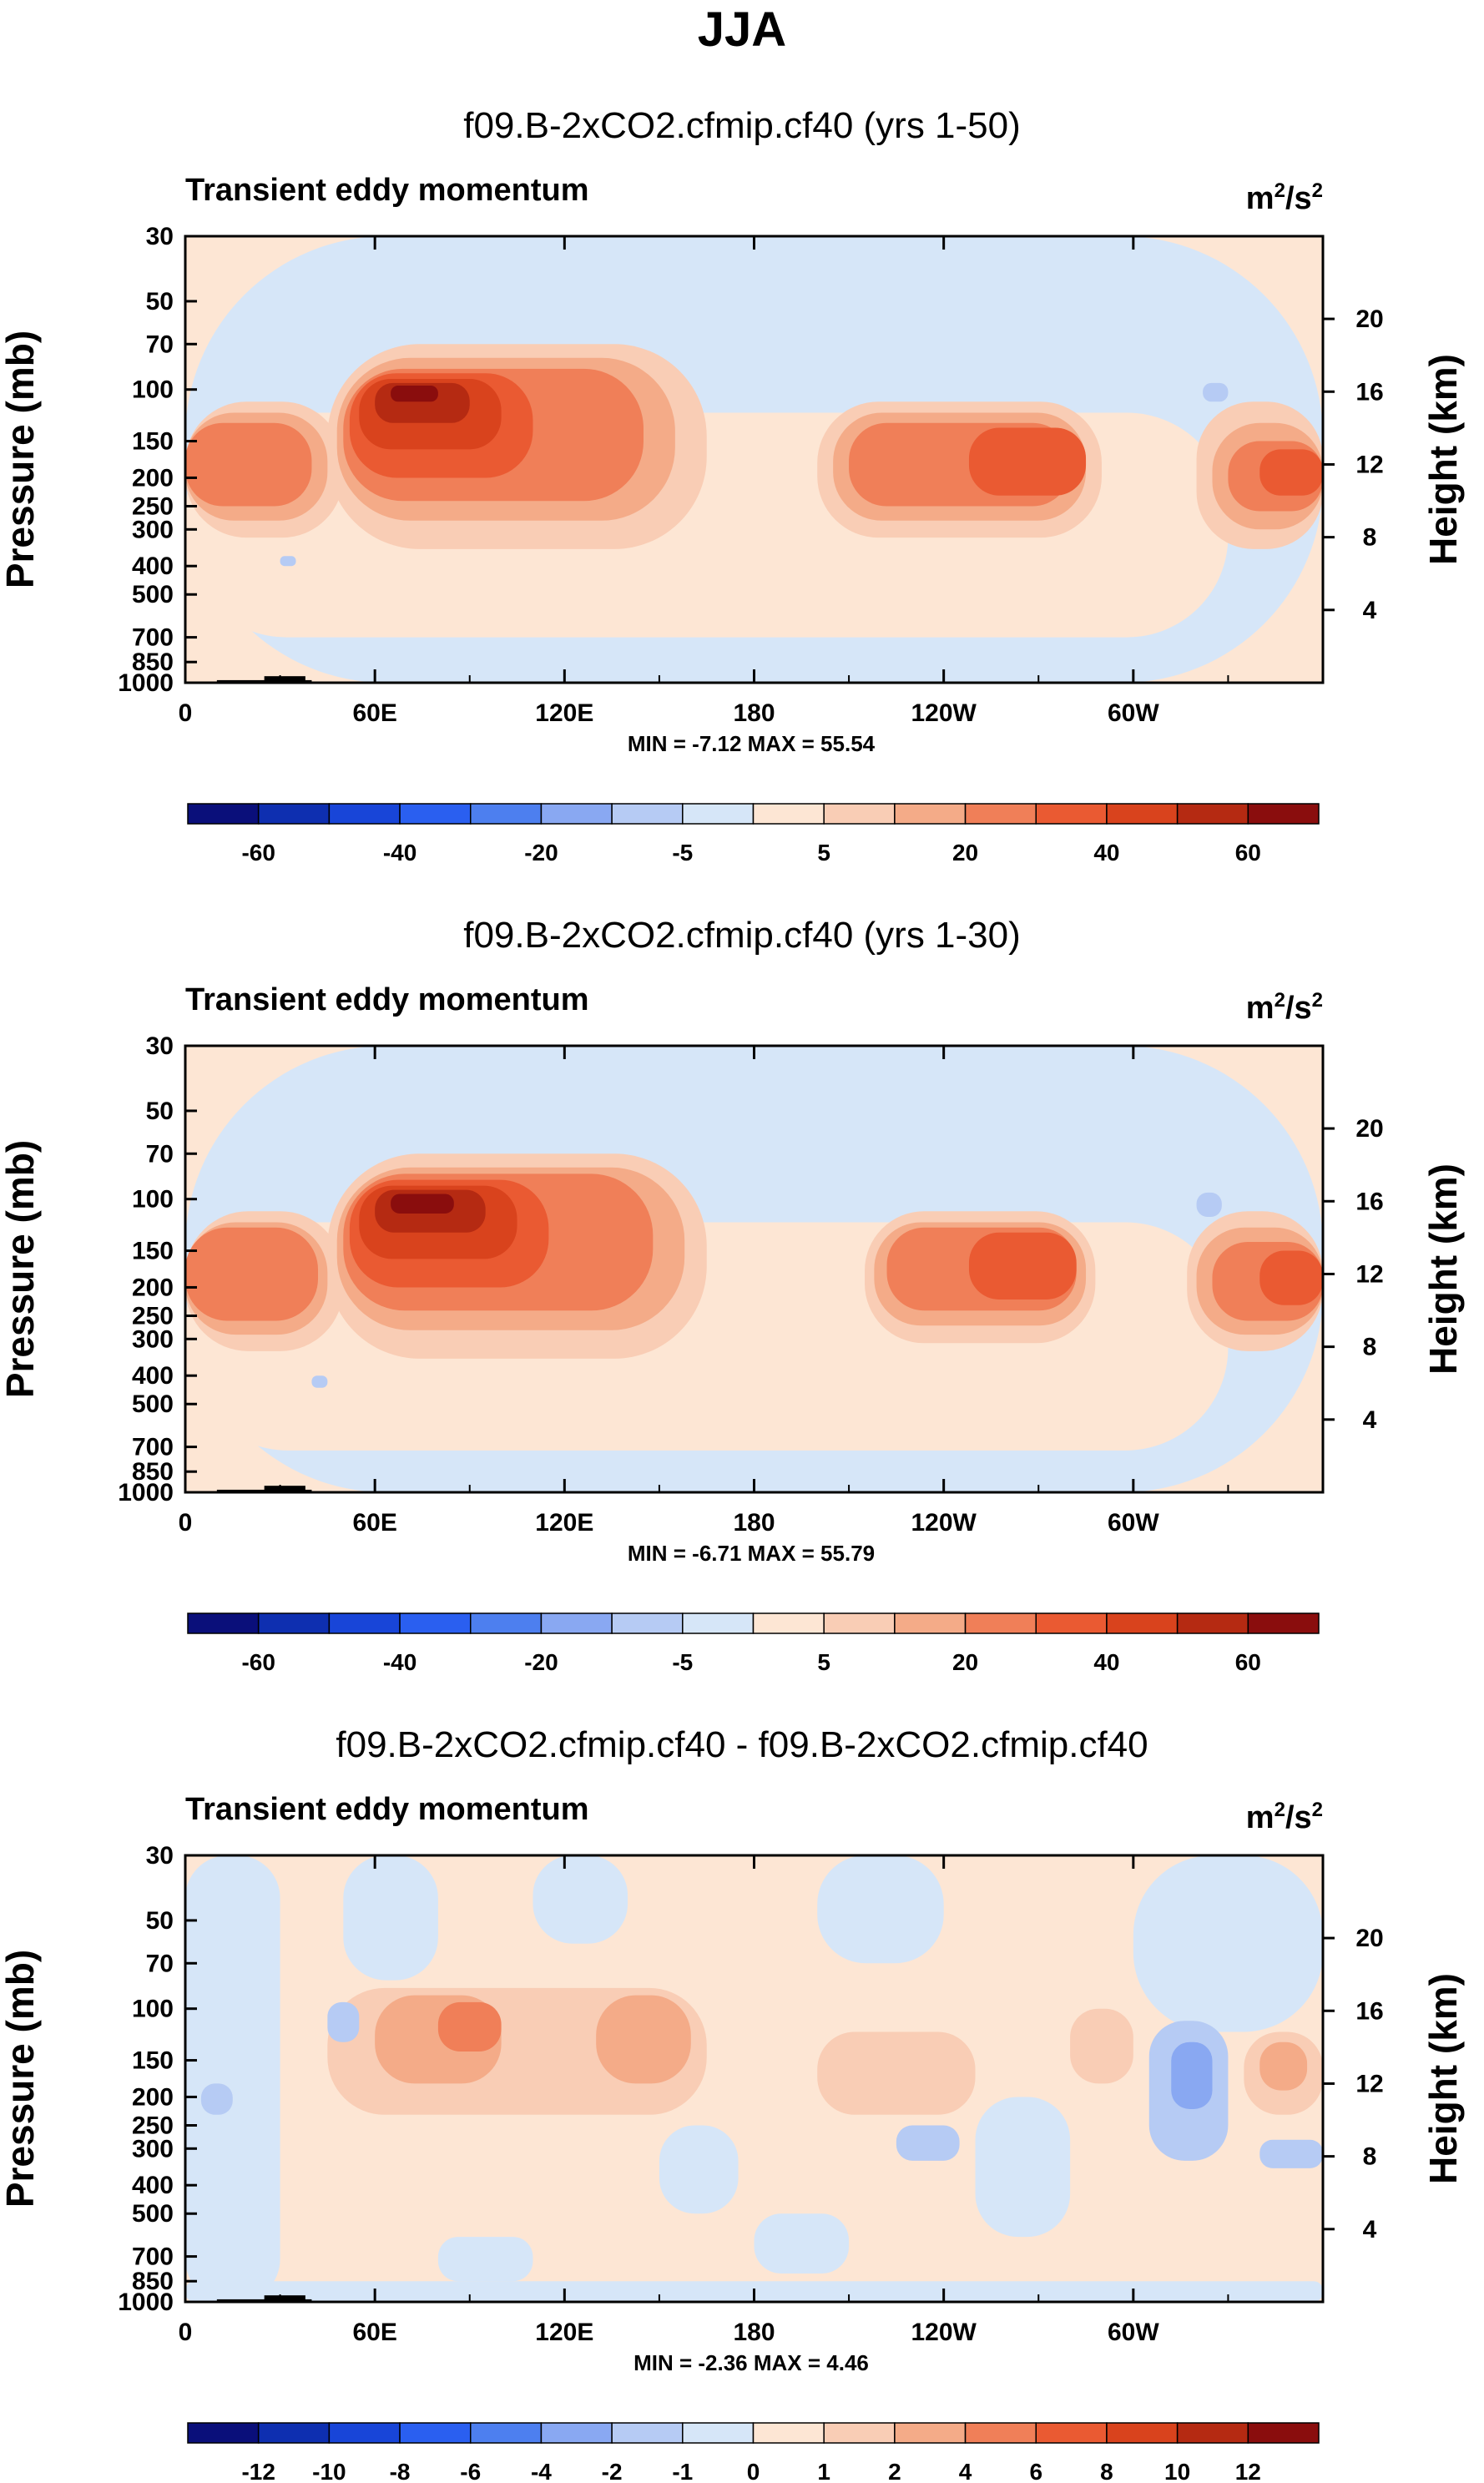 The image size is (1484, 2483). Describe the element at coordinates (1248, 2471) in the screenshot. I see `colorbar-label: 12` at that location.